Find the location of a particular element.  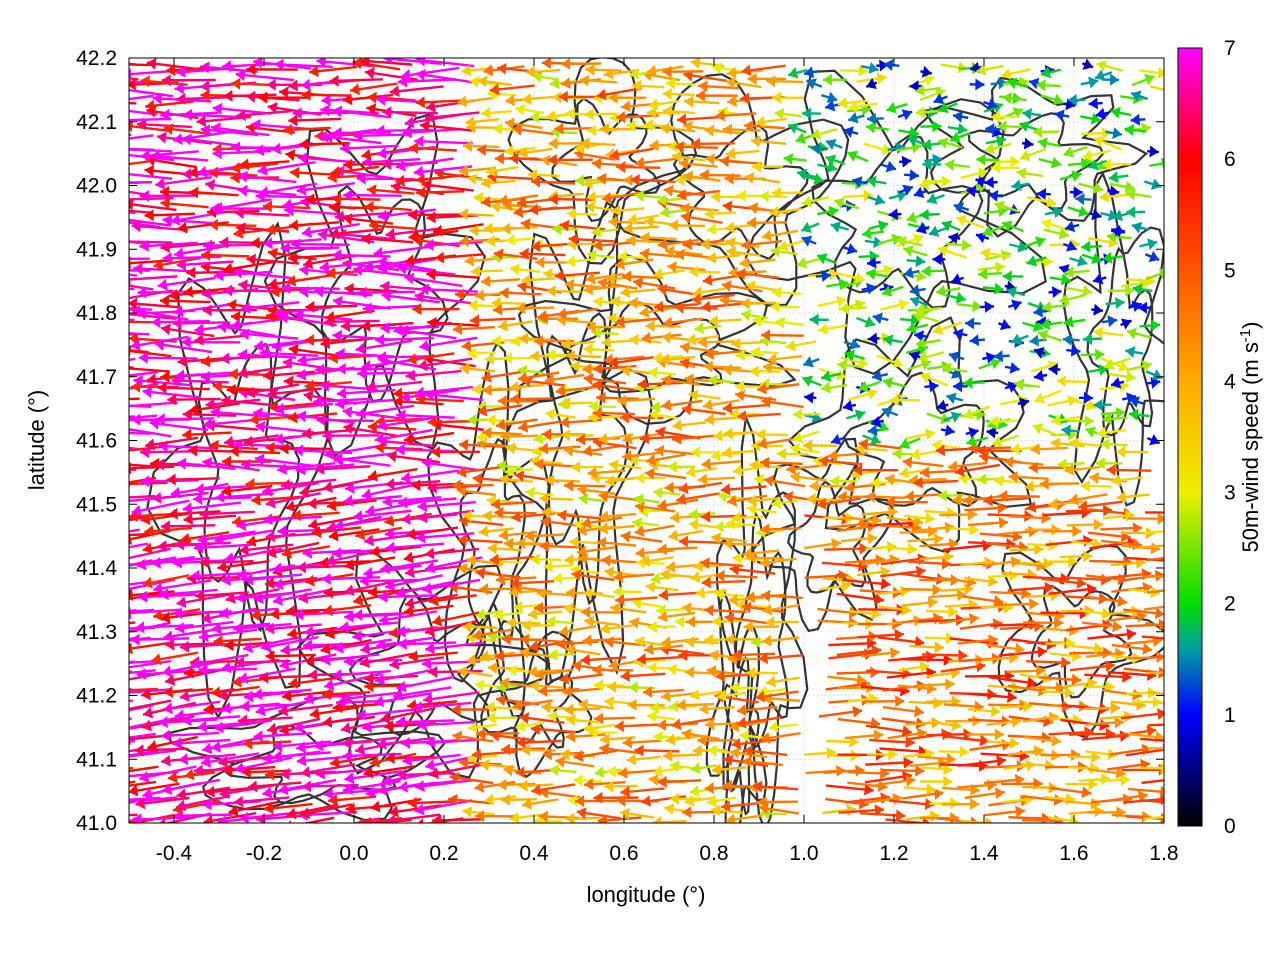

contour-line is located at coordinates (1113, 339).